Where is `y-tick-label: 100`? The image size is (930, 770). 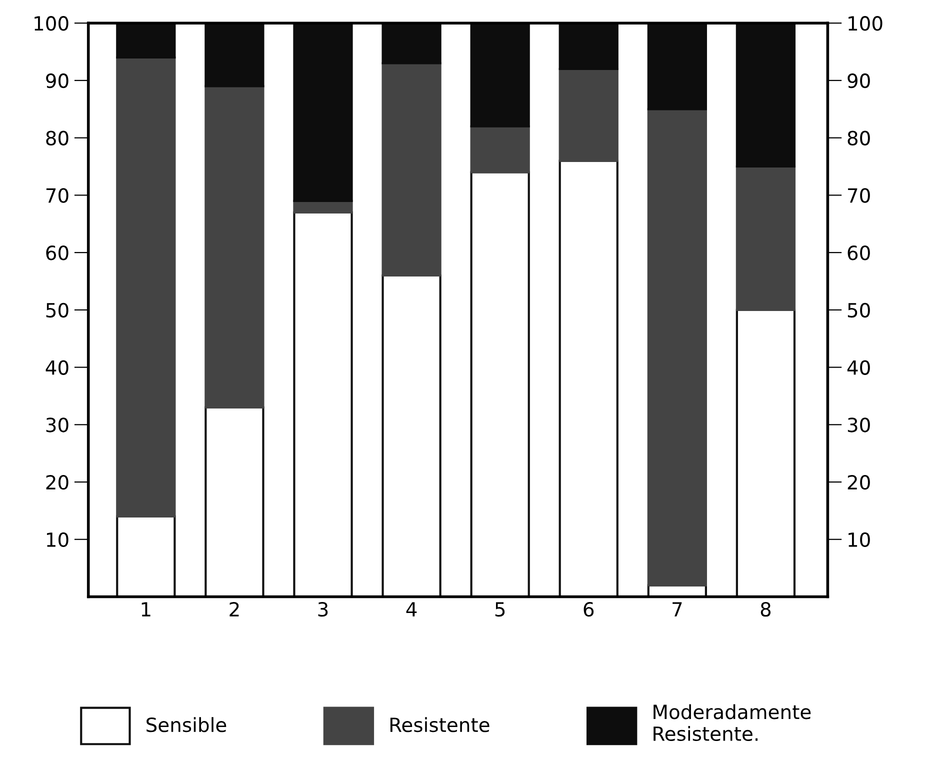
y-tick-label: 100 is located at coordinates (51, 23).